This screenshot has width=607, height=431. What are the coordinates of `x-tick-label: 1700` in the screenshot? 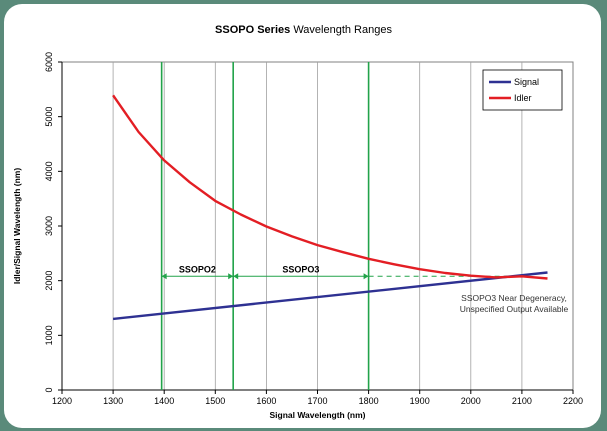 It's located at (317, 401).